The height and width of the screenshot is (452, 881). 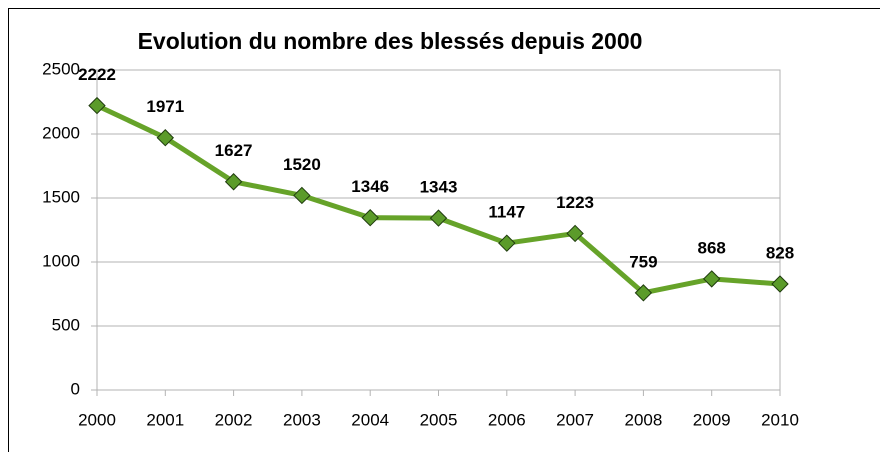 What do you see at coordinates (439, 187) in the screenshot?
I see `data-label: 1343` at bounding box center [439, 187].